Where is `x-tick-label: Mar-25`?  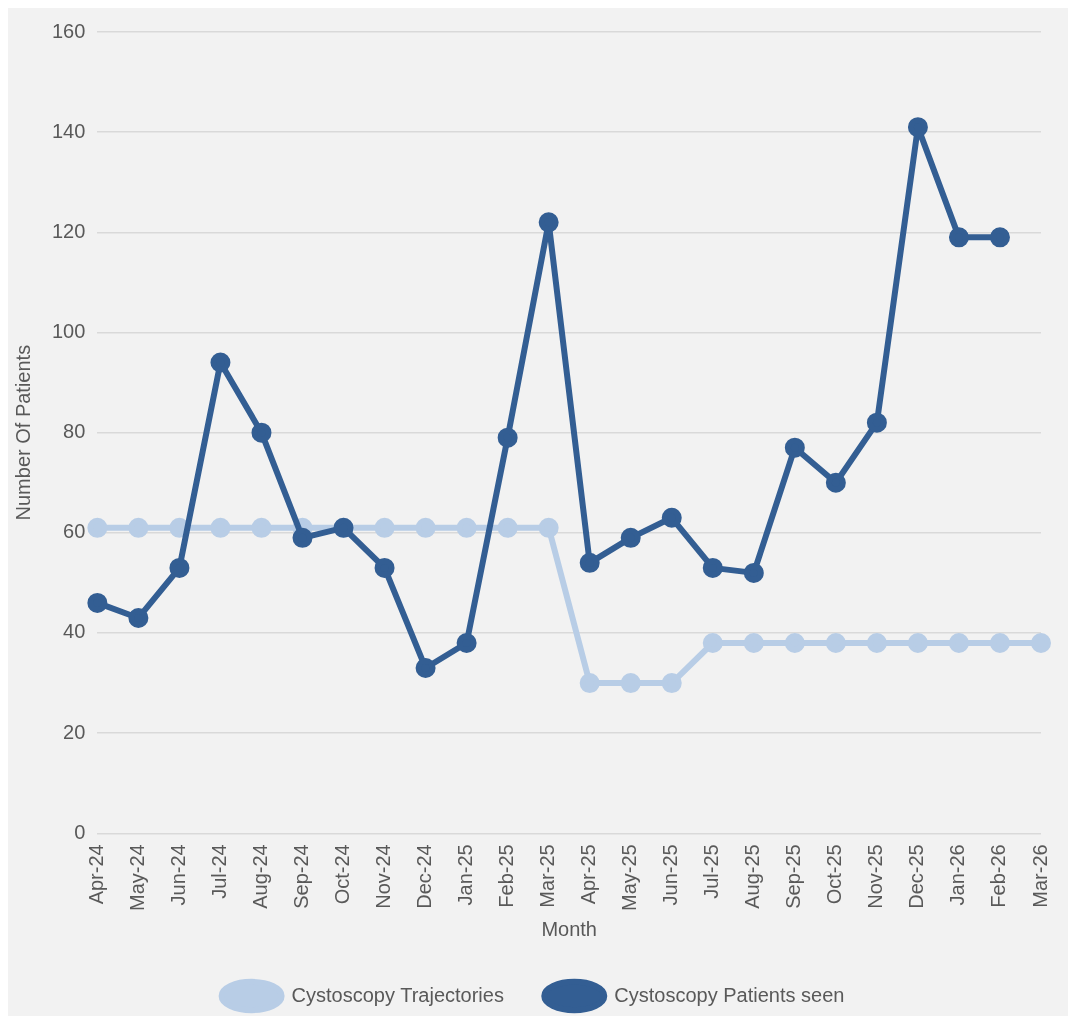 x-tick-label: Mar-25 is located at coordinates (547, 876).